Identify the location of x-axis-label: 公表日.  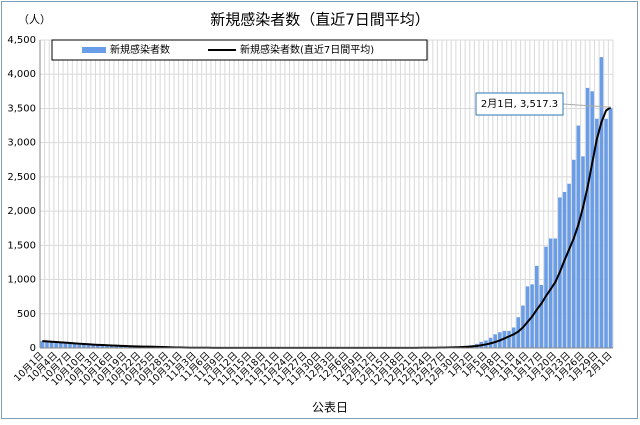
(330, 408).